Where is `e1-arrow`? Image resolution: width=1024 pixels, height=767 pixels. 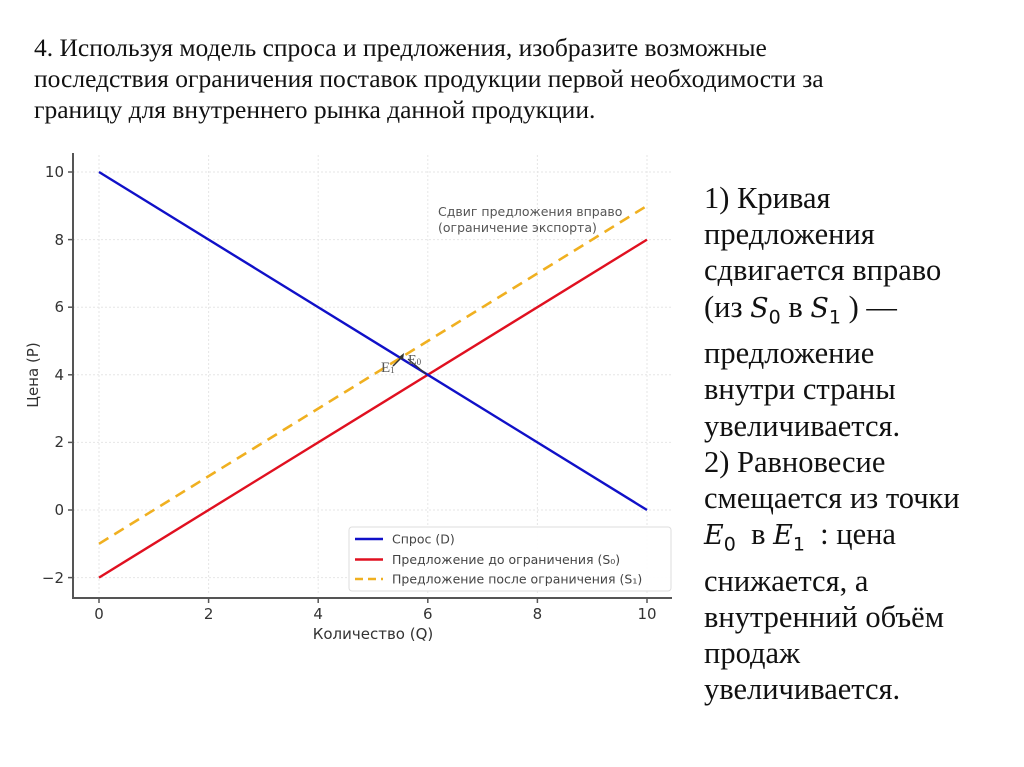 e1-arrow is located at coordinates (397, 361).